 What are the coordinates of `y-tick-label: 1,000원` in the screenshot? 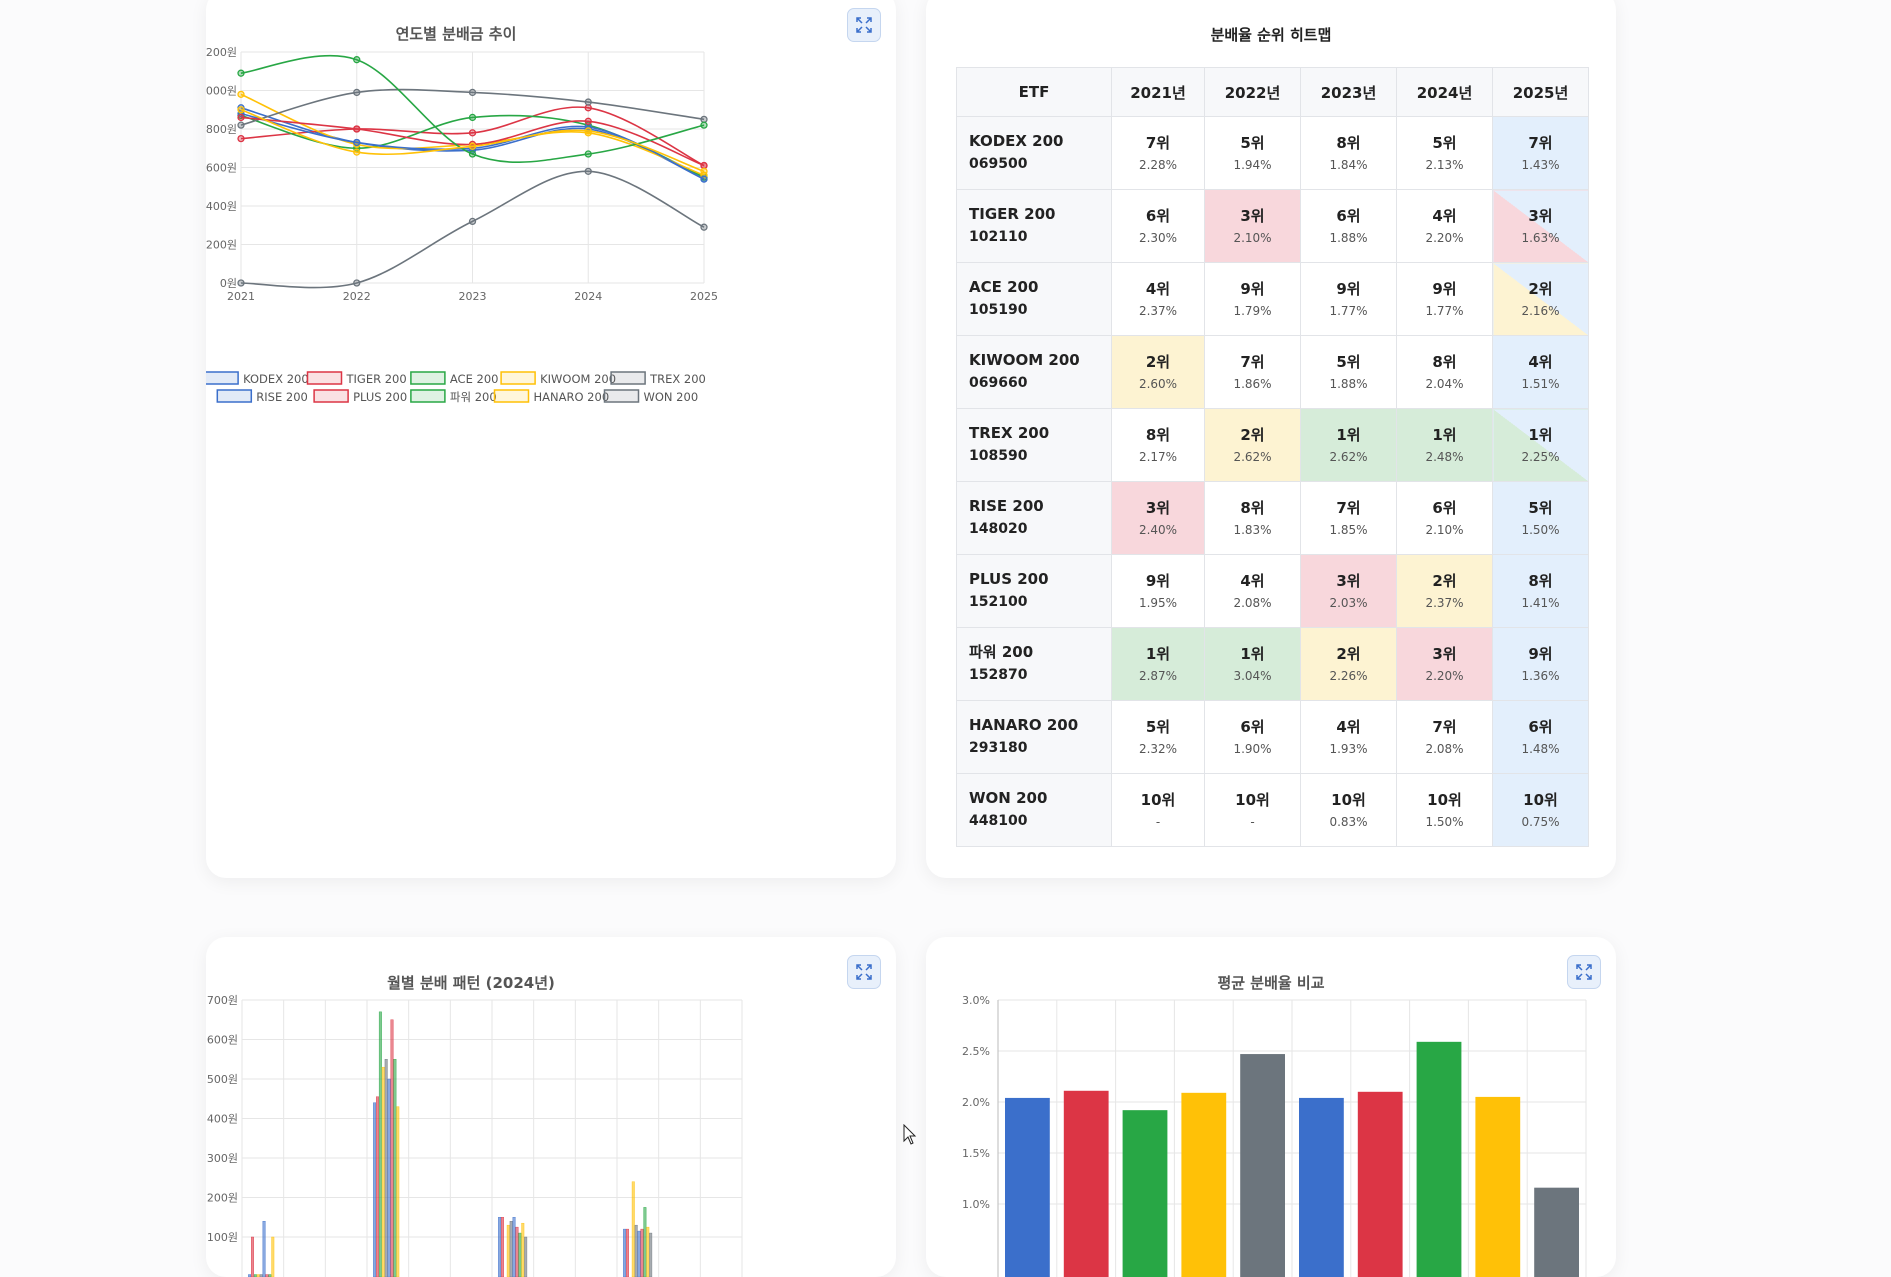 It's located at (221, 91).